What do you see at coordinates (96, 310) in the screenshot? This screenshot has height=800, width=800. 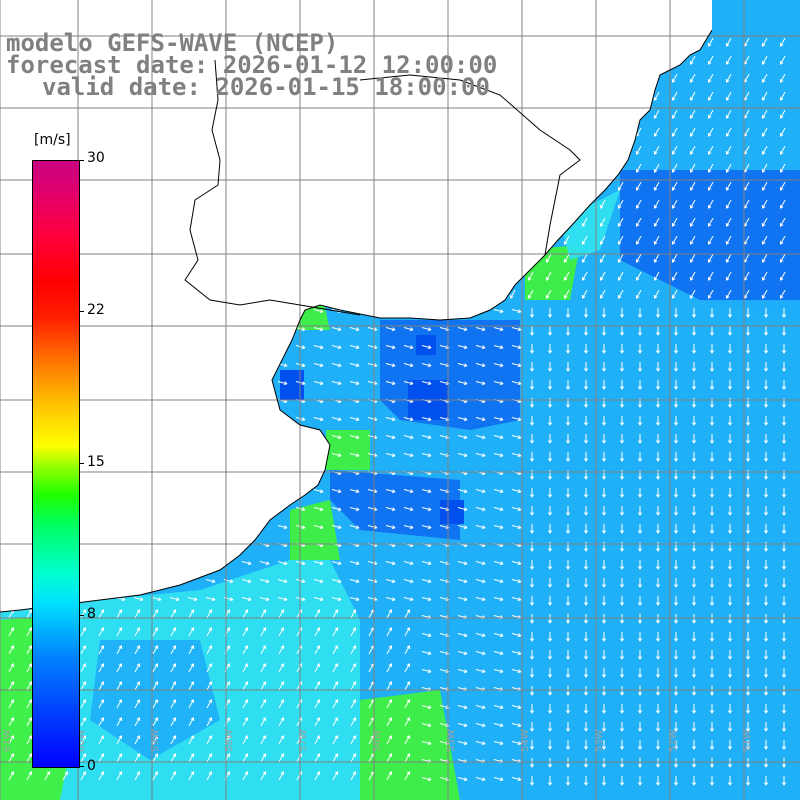 I see `colorbar-label-22: 22` at bounding box center [96, 310].